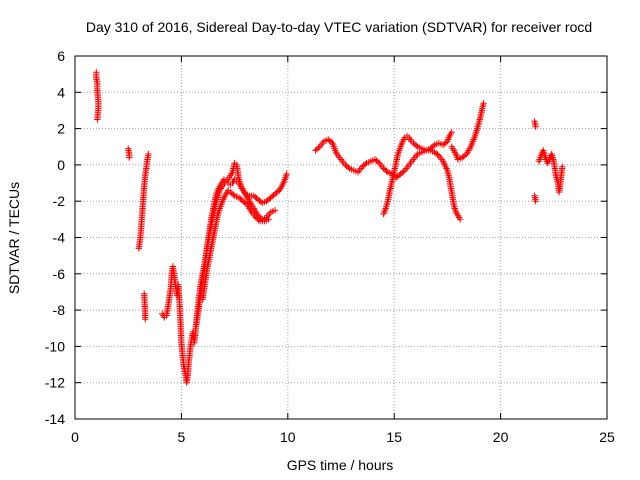  I want to click on y-tick-labels: -14 -12 -10 -8 -6 -4 -2 0 2 4 6, so click(55, 237).